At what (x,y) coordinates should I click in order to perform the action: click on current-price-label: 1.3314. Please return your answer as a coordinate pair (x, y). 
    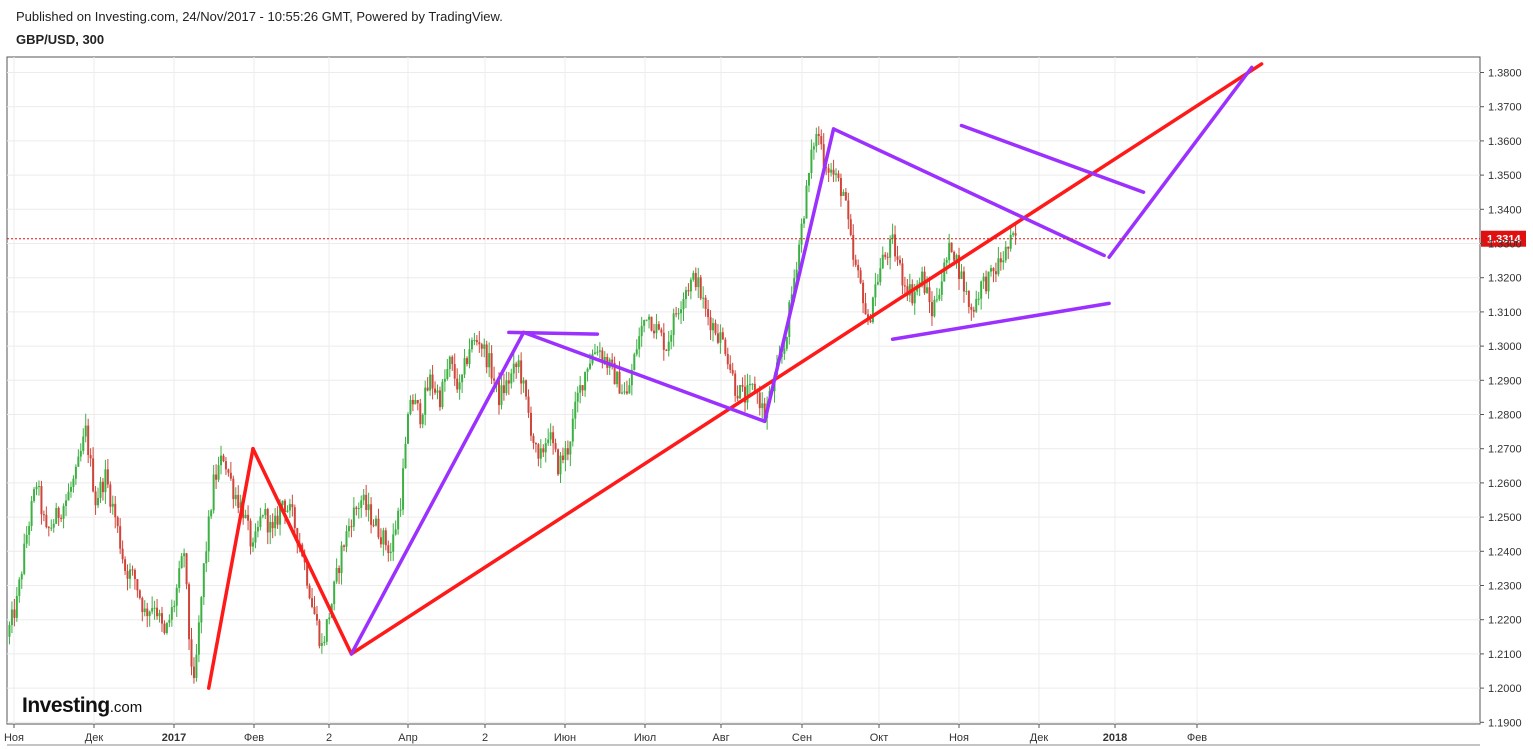
    Looking at the image, I should click on (1504, 240).